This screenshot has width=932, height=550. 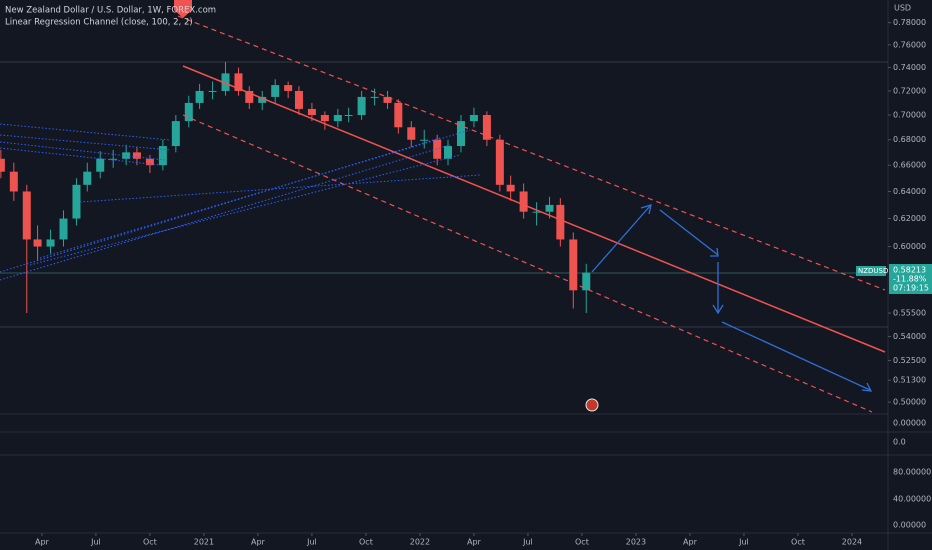 I want to click on y-tick-label: 0.50000, so click(x=909, y=402).